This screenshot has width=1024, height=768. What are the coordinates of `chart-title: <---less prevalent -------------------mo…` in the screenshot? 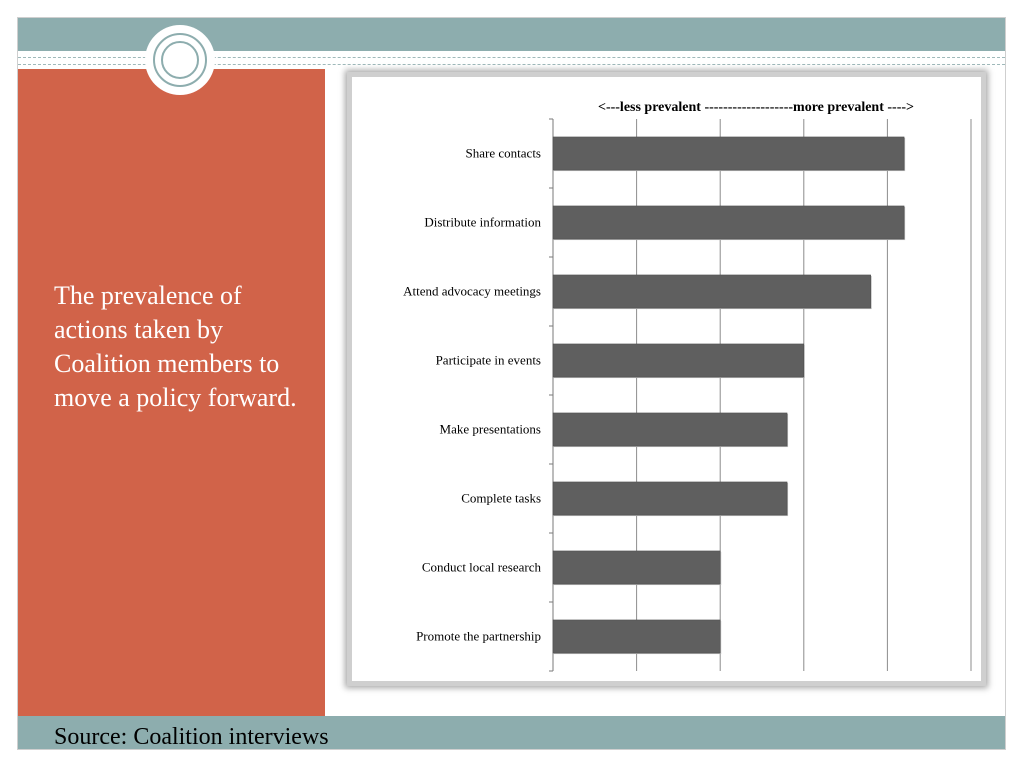 It's located at (756, 107).